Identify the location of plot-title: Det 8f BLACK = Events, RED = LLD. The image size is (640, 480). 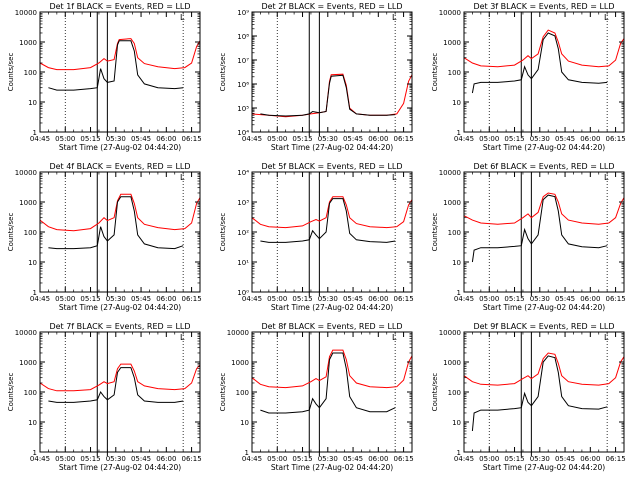
(331, 326).